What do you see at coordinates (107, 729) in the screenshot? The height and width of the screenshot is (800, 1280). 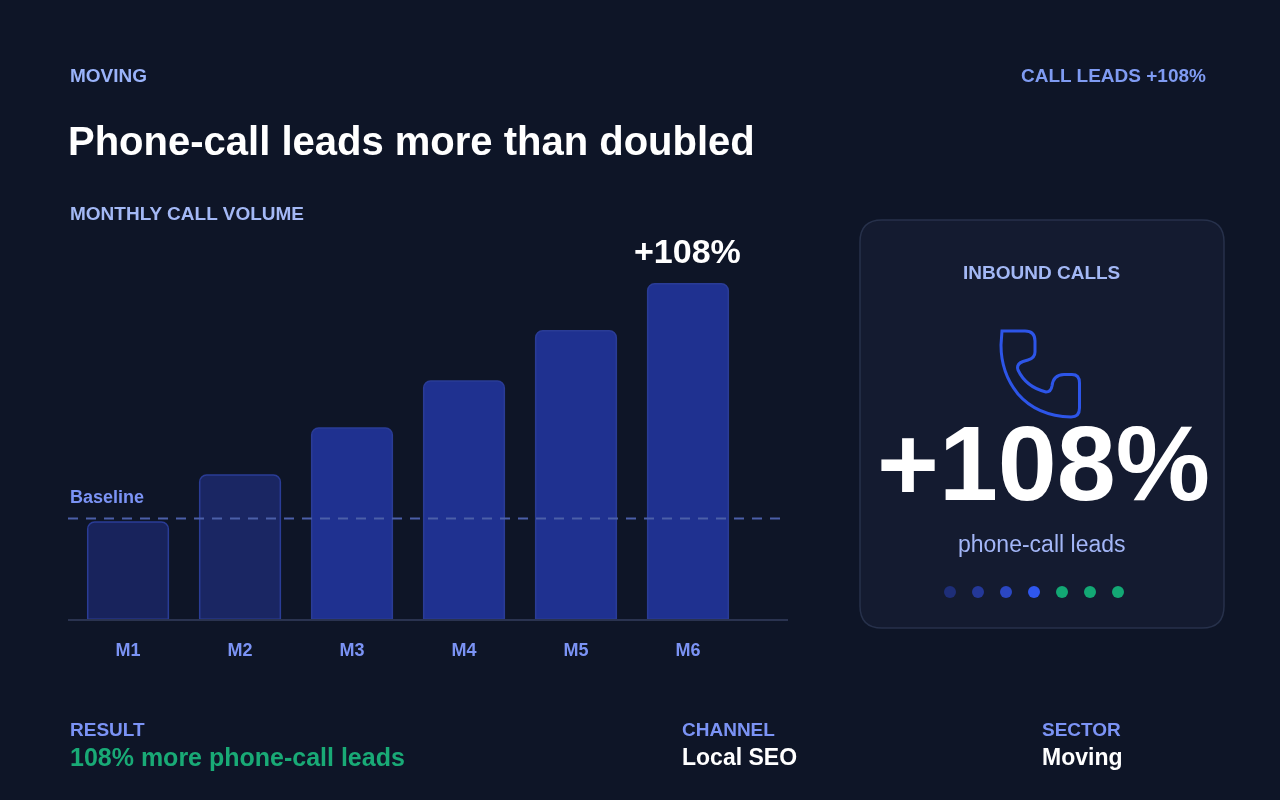 I see `text: RESULT` at bounding box center [107, 729].